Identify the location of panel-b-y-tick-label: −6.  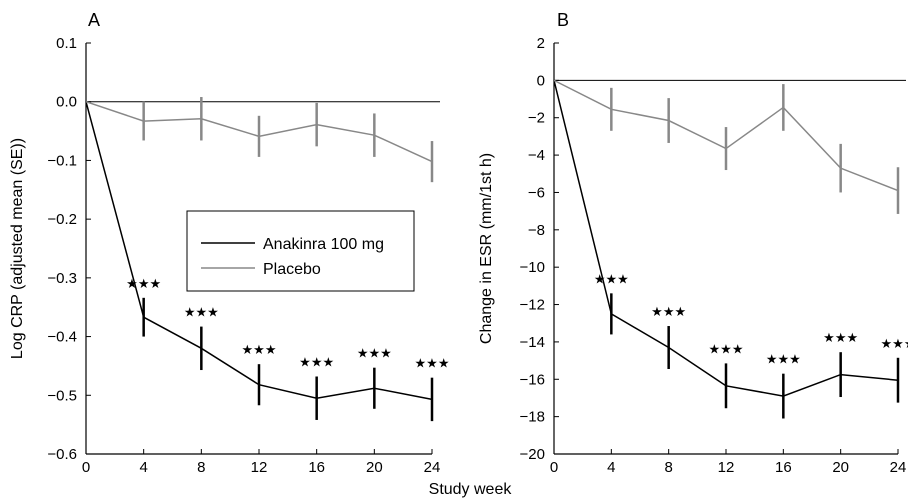
(536, 192).